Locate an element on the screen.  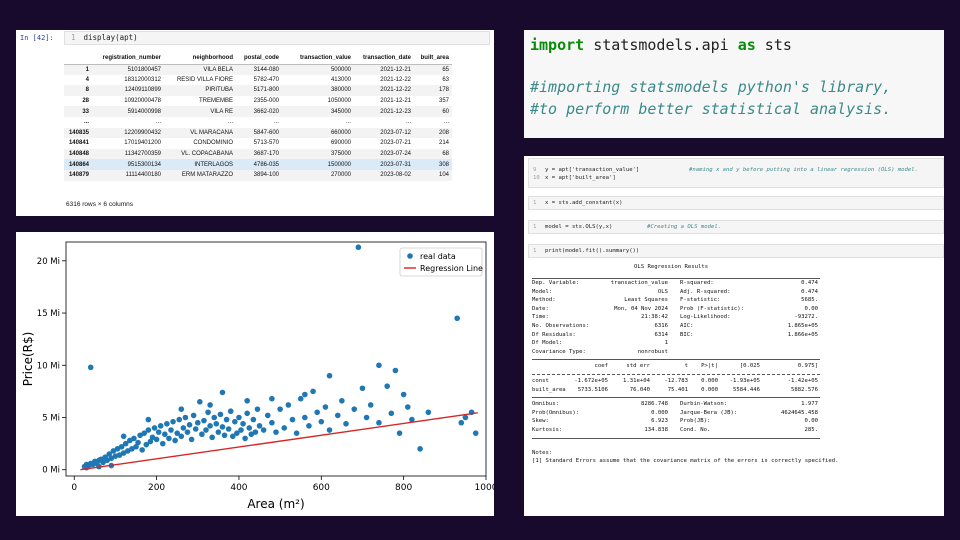
table-cell: 68 is located at coordinates (433, 154).